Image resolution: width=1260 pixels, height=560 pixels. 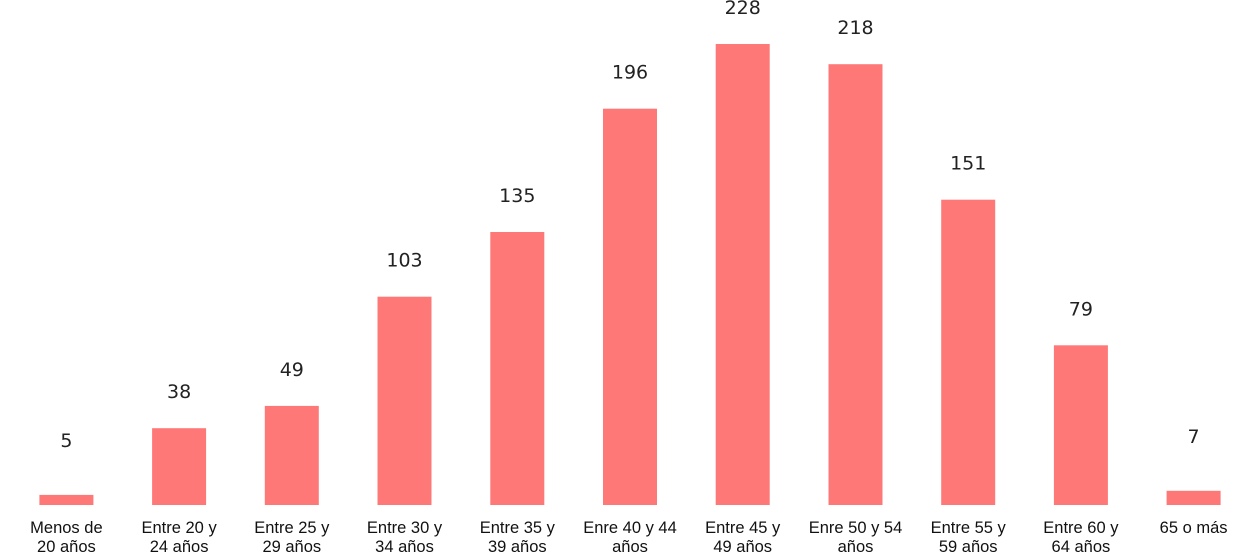 What do you see at coordinates (630, 528) in the screenshot?
I see `category-label-line: Enre 40 y 44` at bounding box center [630, 528].